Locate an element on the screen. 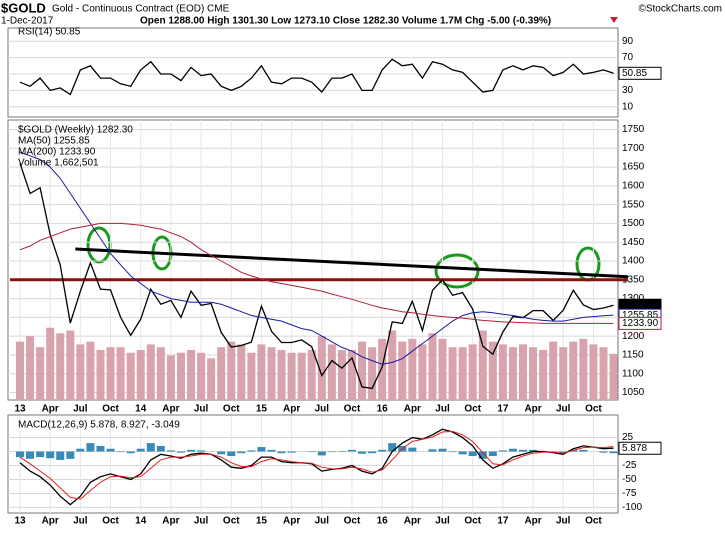 The width and height of the screenshot is (725, 533). value-tag-label: 1233.90 is located at coordinates (640, 323).